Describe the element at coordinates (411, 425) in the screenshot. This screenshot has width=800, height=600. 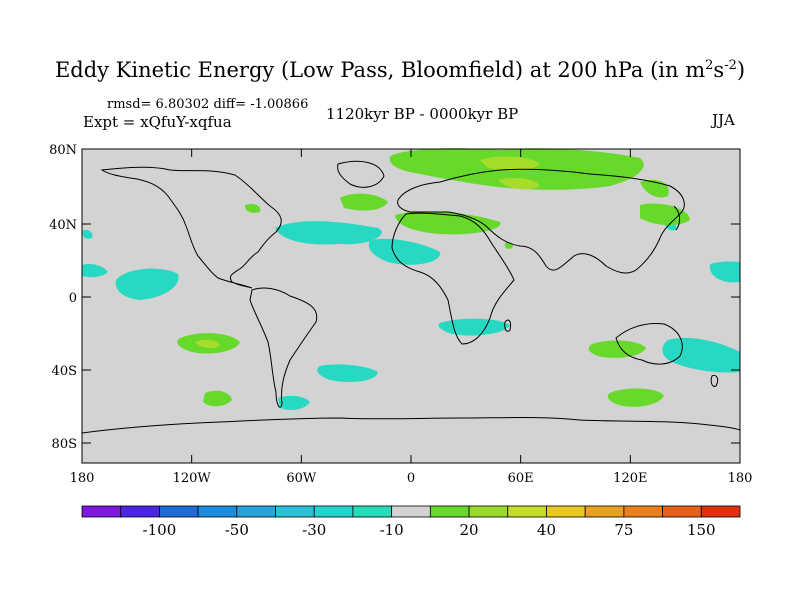
I see `coast-antarctica` at that location.